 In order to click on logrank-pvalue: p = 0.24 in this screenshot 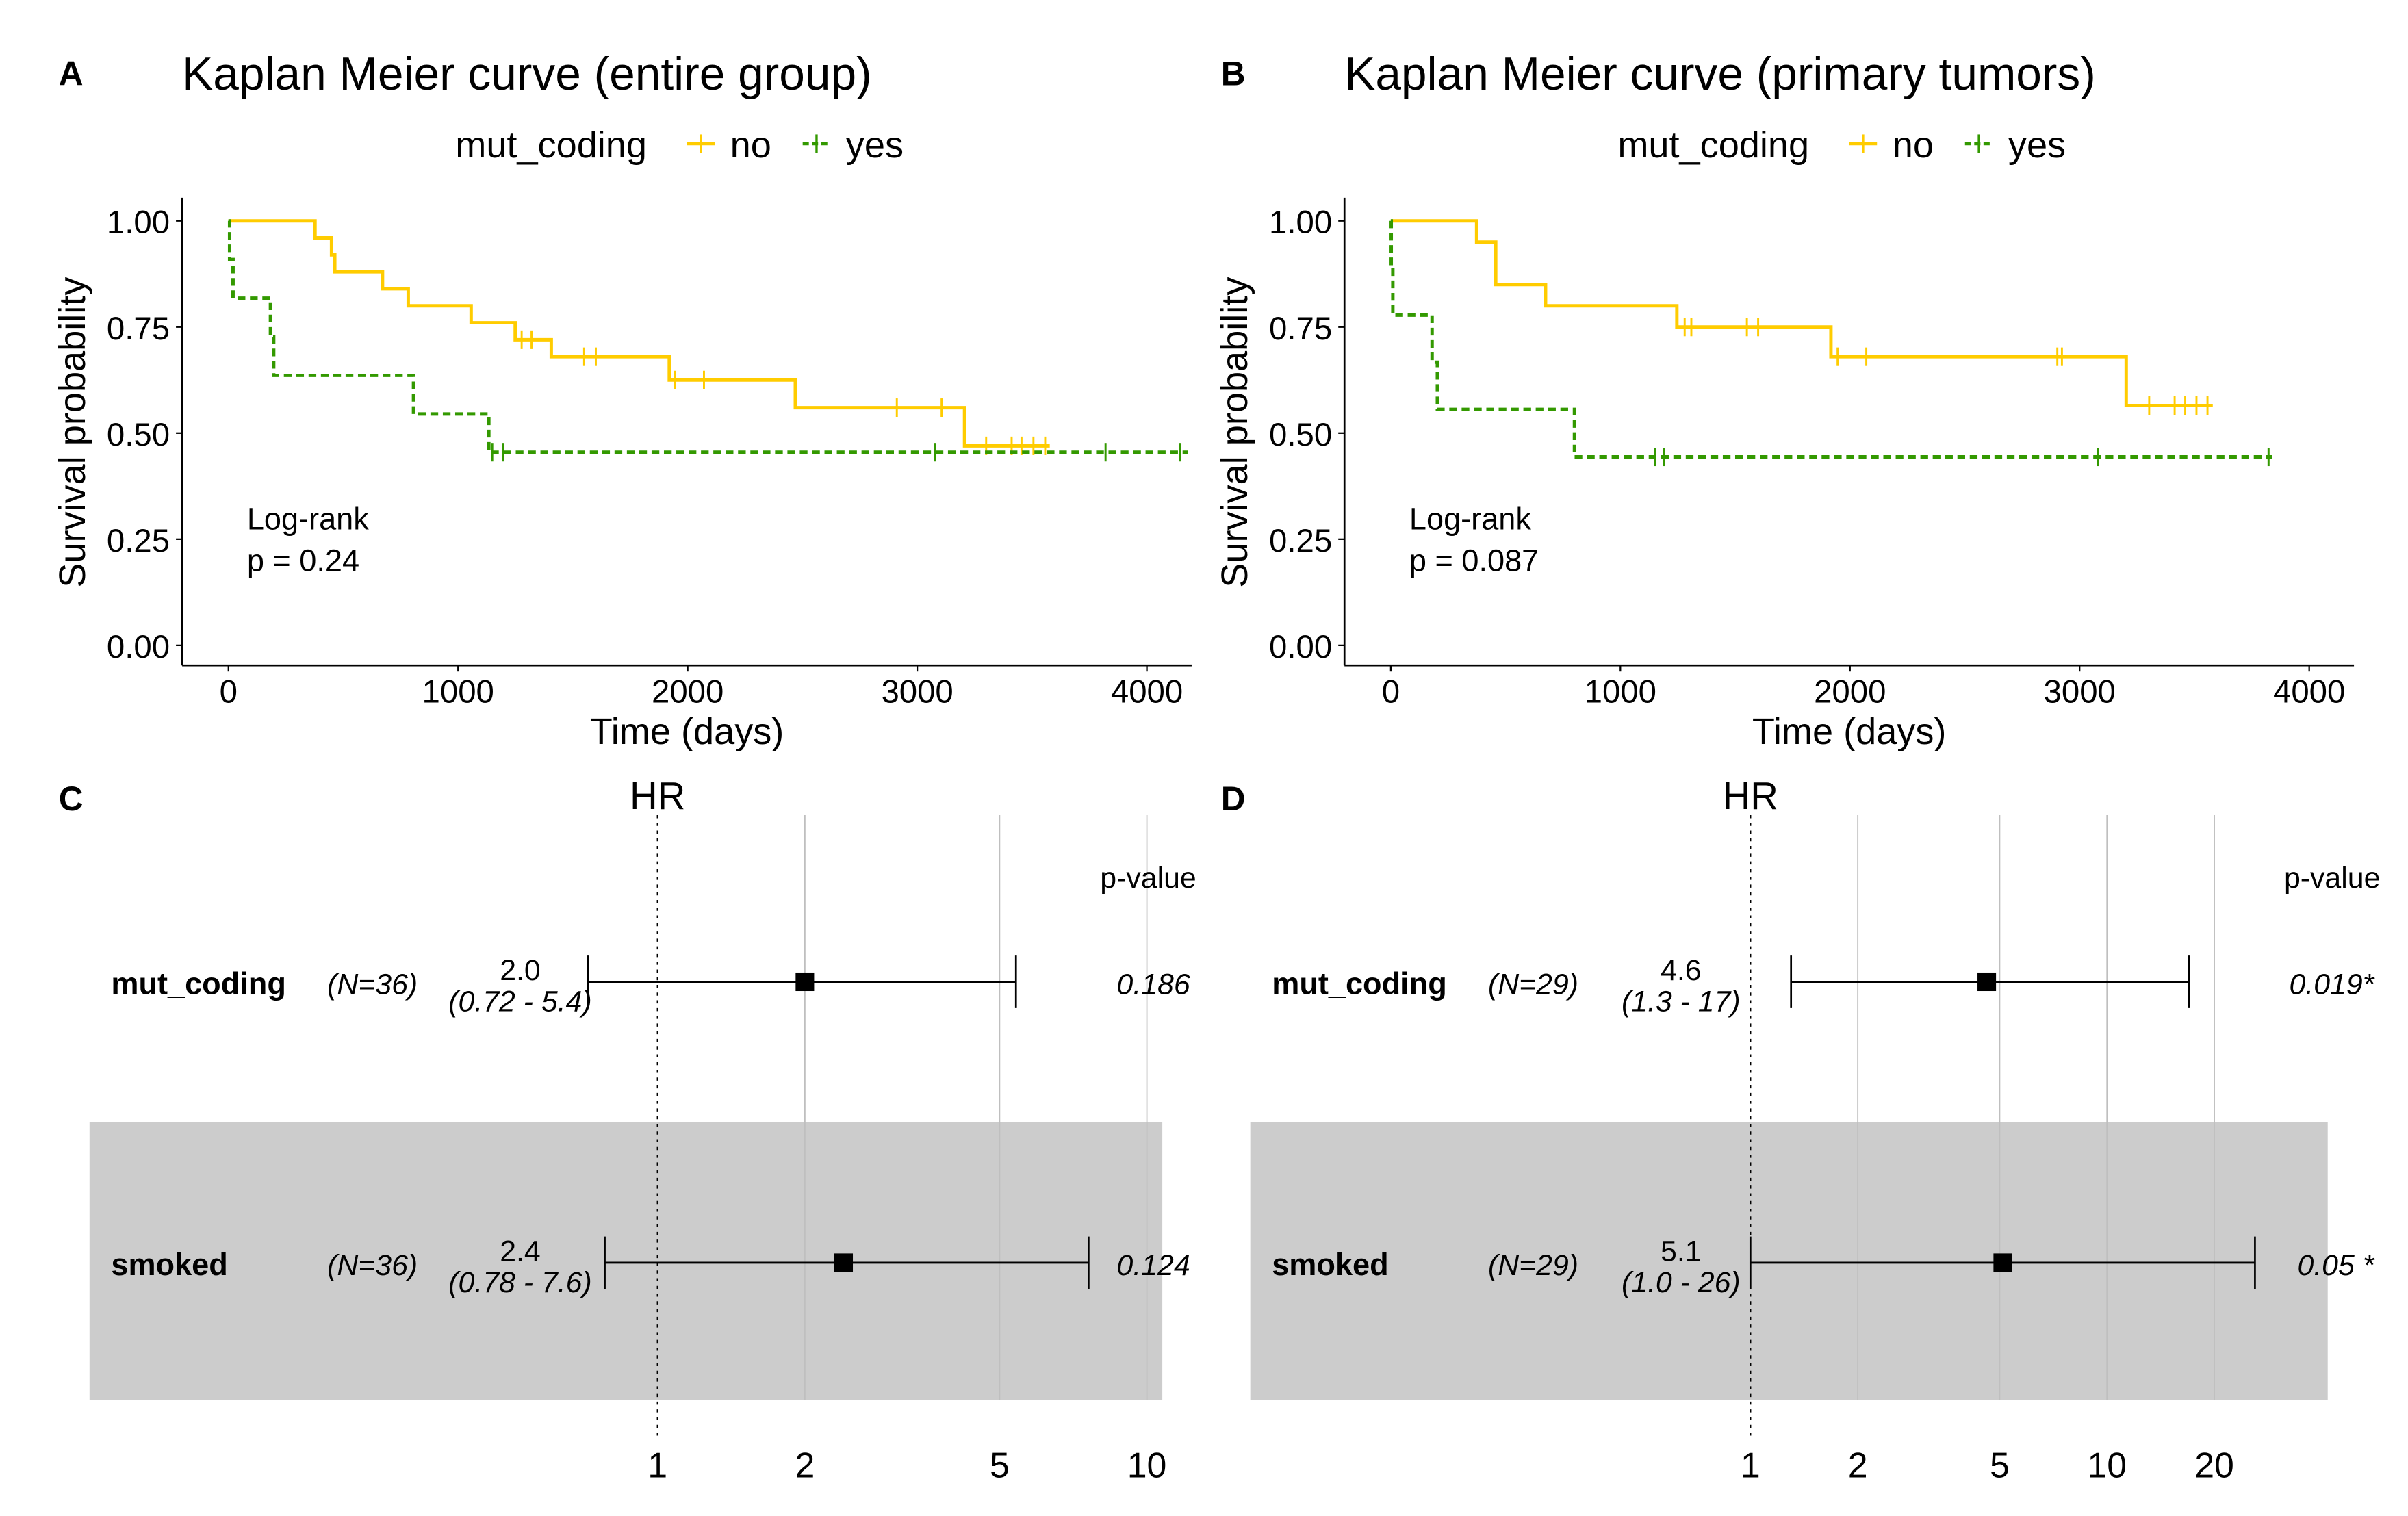, I will do `click(303, 561)`.